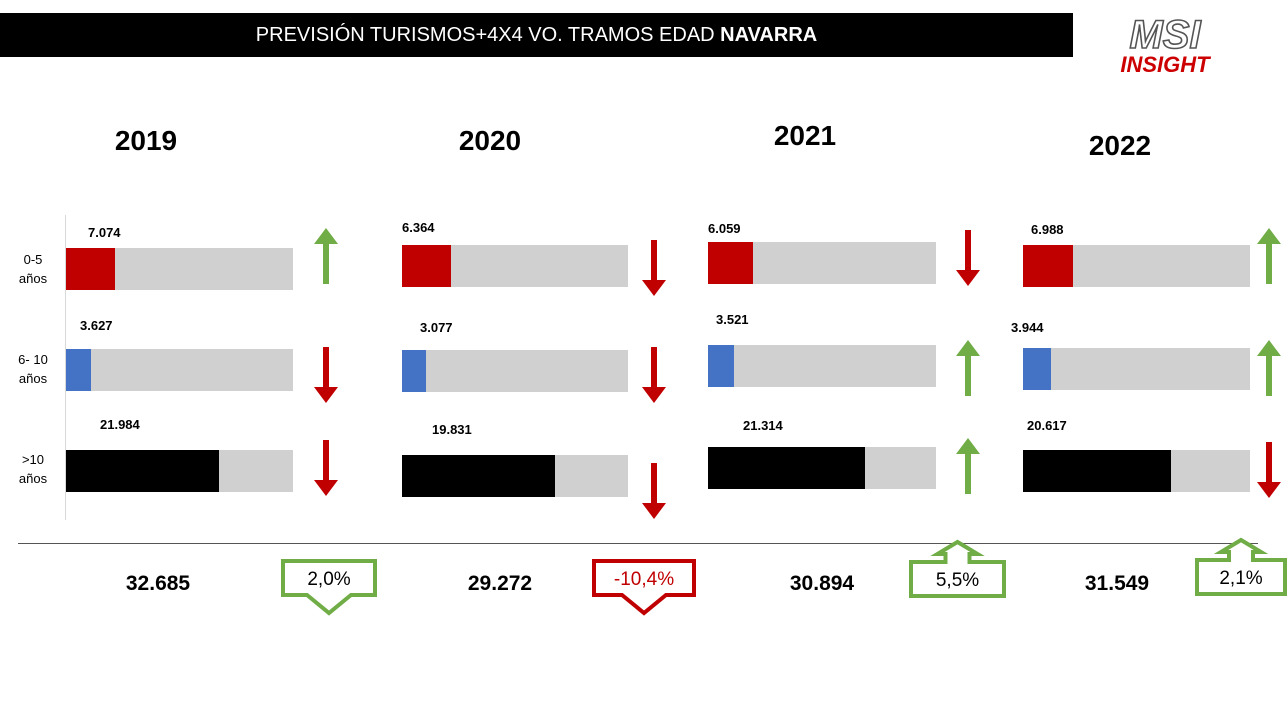 The height and width of the screenshot is (716, 1287). What do you see at coordinates (1027, 327) in the screenshot?
I see `value-label: 3.944` at bounding box center [1027, 327].